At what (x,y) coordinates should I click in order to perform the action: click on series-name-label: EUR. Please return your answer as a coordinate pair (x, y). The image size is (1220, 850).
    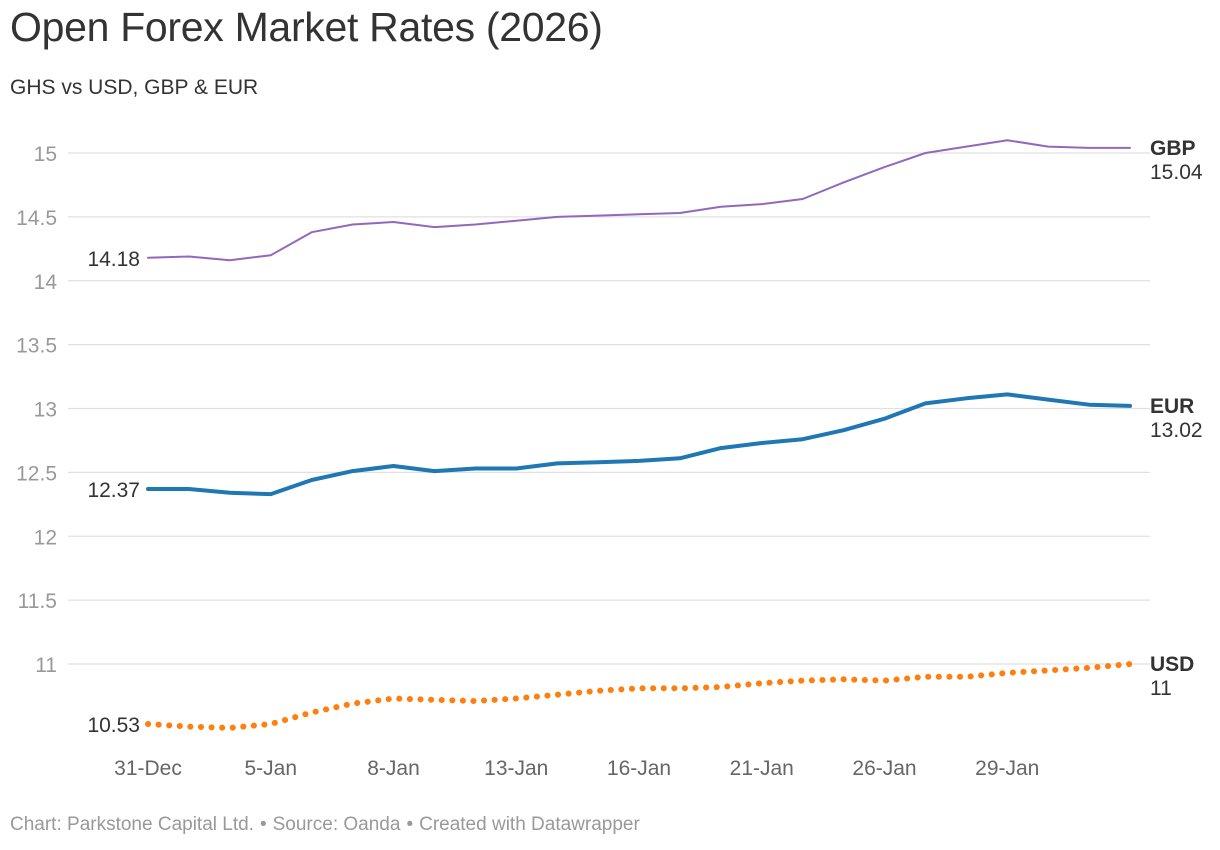
    Looking at the image, I should click on (1172, 406).